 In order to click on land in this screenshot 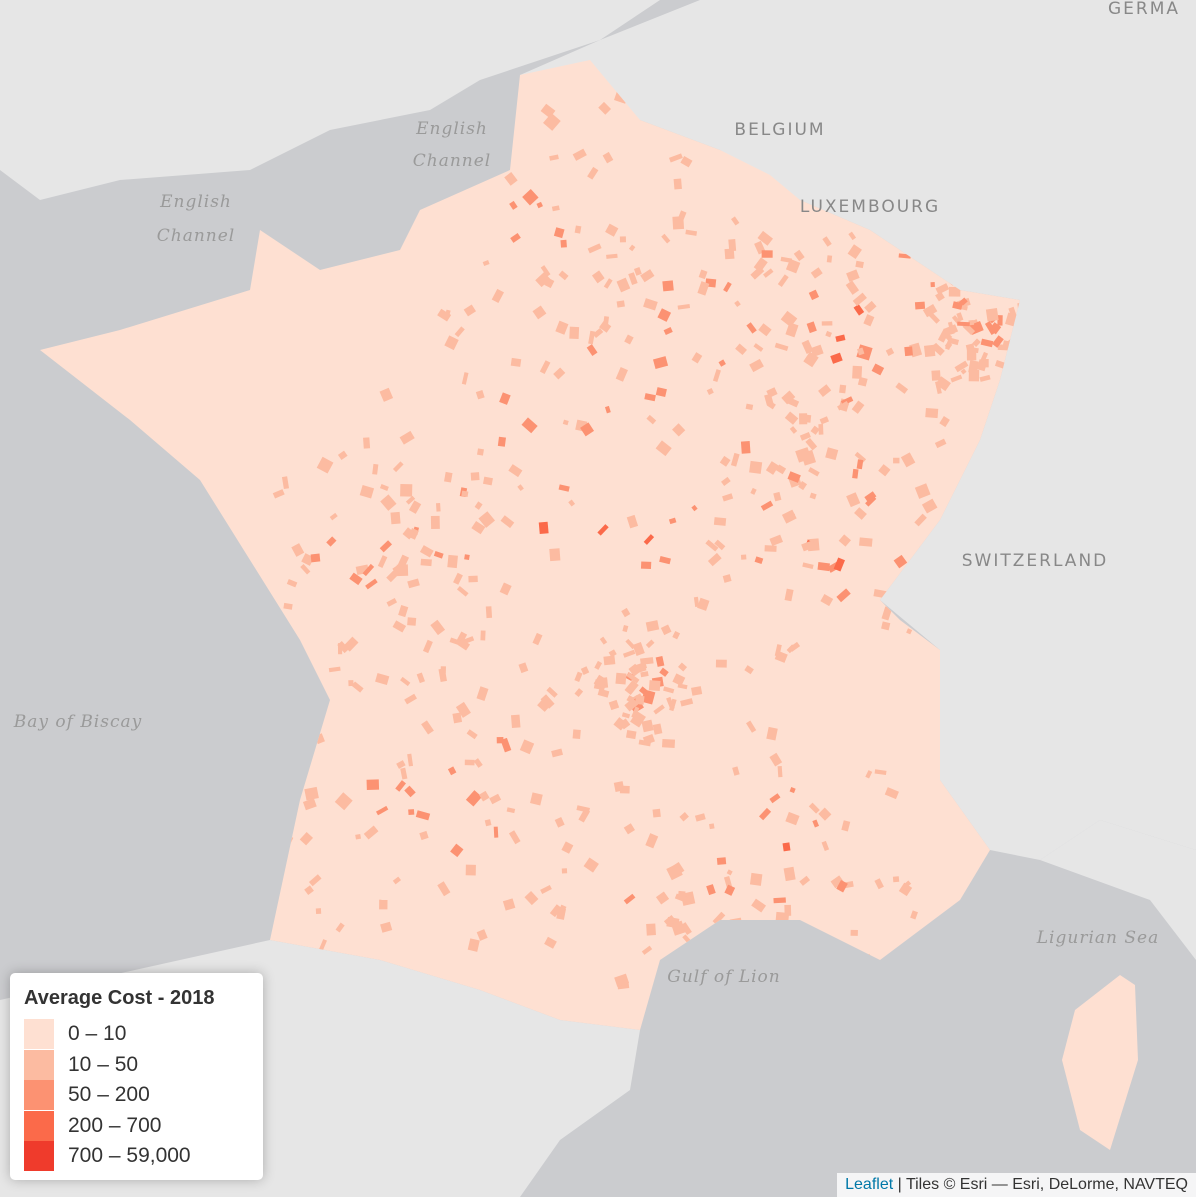, I will do `click(330, 100)`.